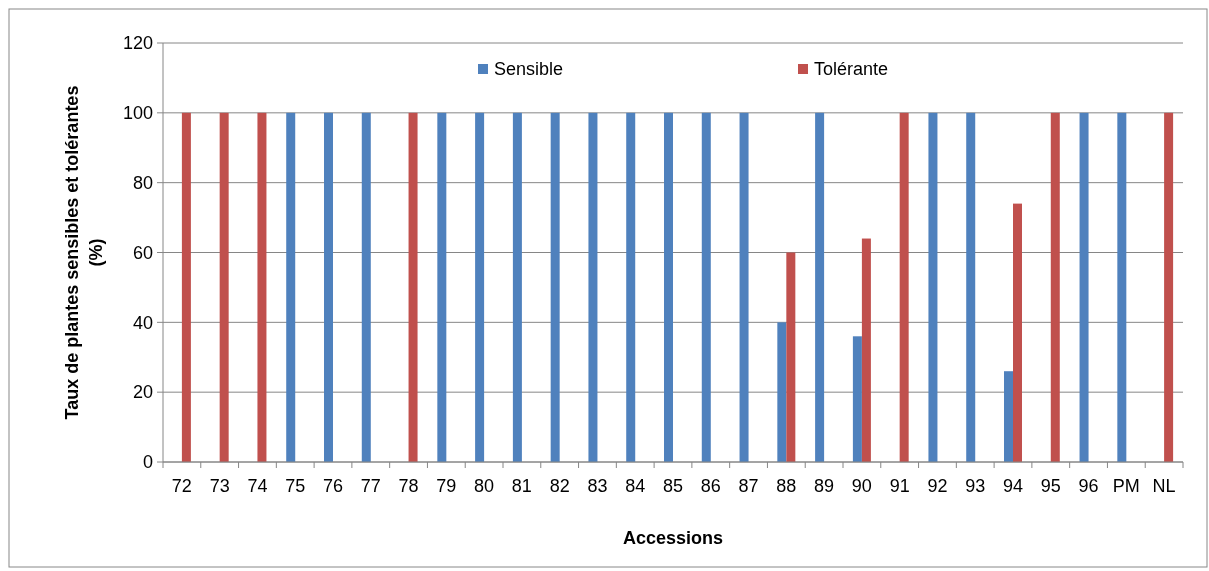 The width and height of the screenshot is (1209, 571). I want to click on x-tick-label: 93, so click(975, 486).